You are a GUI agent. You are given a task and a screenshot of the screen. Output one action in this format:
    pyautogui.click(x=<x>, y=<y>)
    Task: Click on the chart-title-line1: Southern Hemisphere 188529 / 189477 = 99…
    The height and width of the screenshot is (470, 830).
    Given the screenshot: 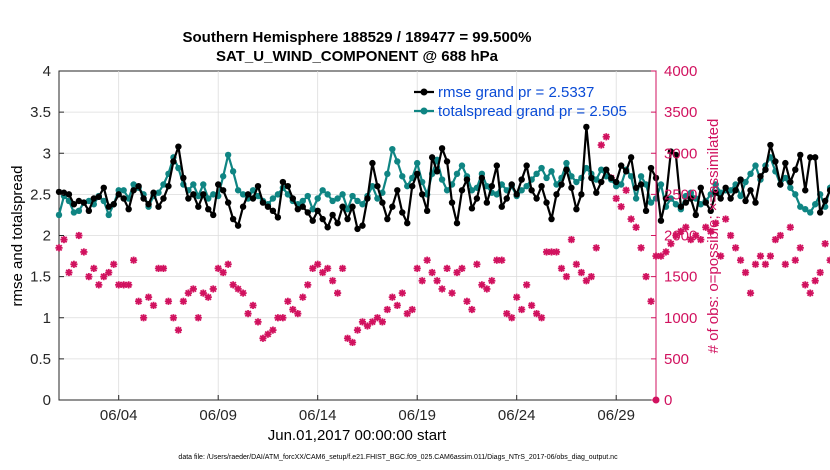 What is the action you would take?
    pyautogui.click(x=357, y=37)
    